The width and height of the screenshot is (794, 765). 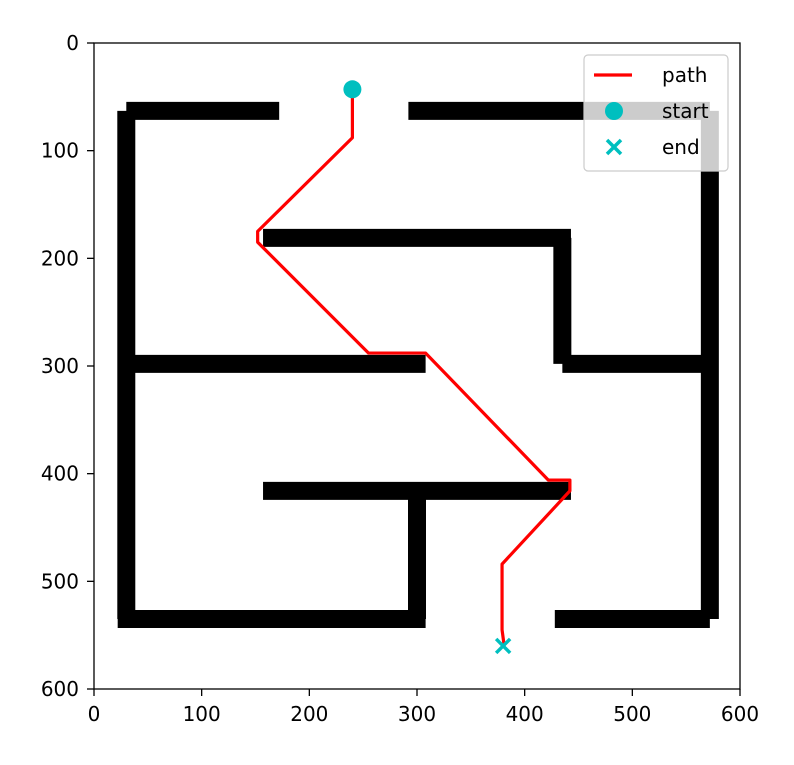 I want to click on legend-label-end: end, so click(x=681, y=147).